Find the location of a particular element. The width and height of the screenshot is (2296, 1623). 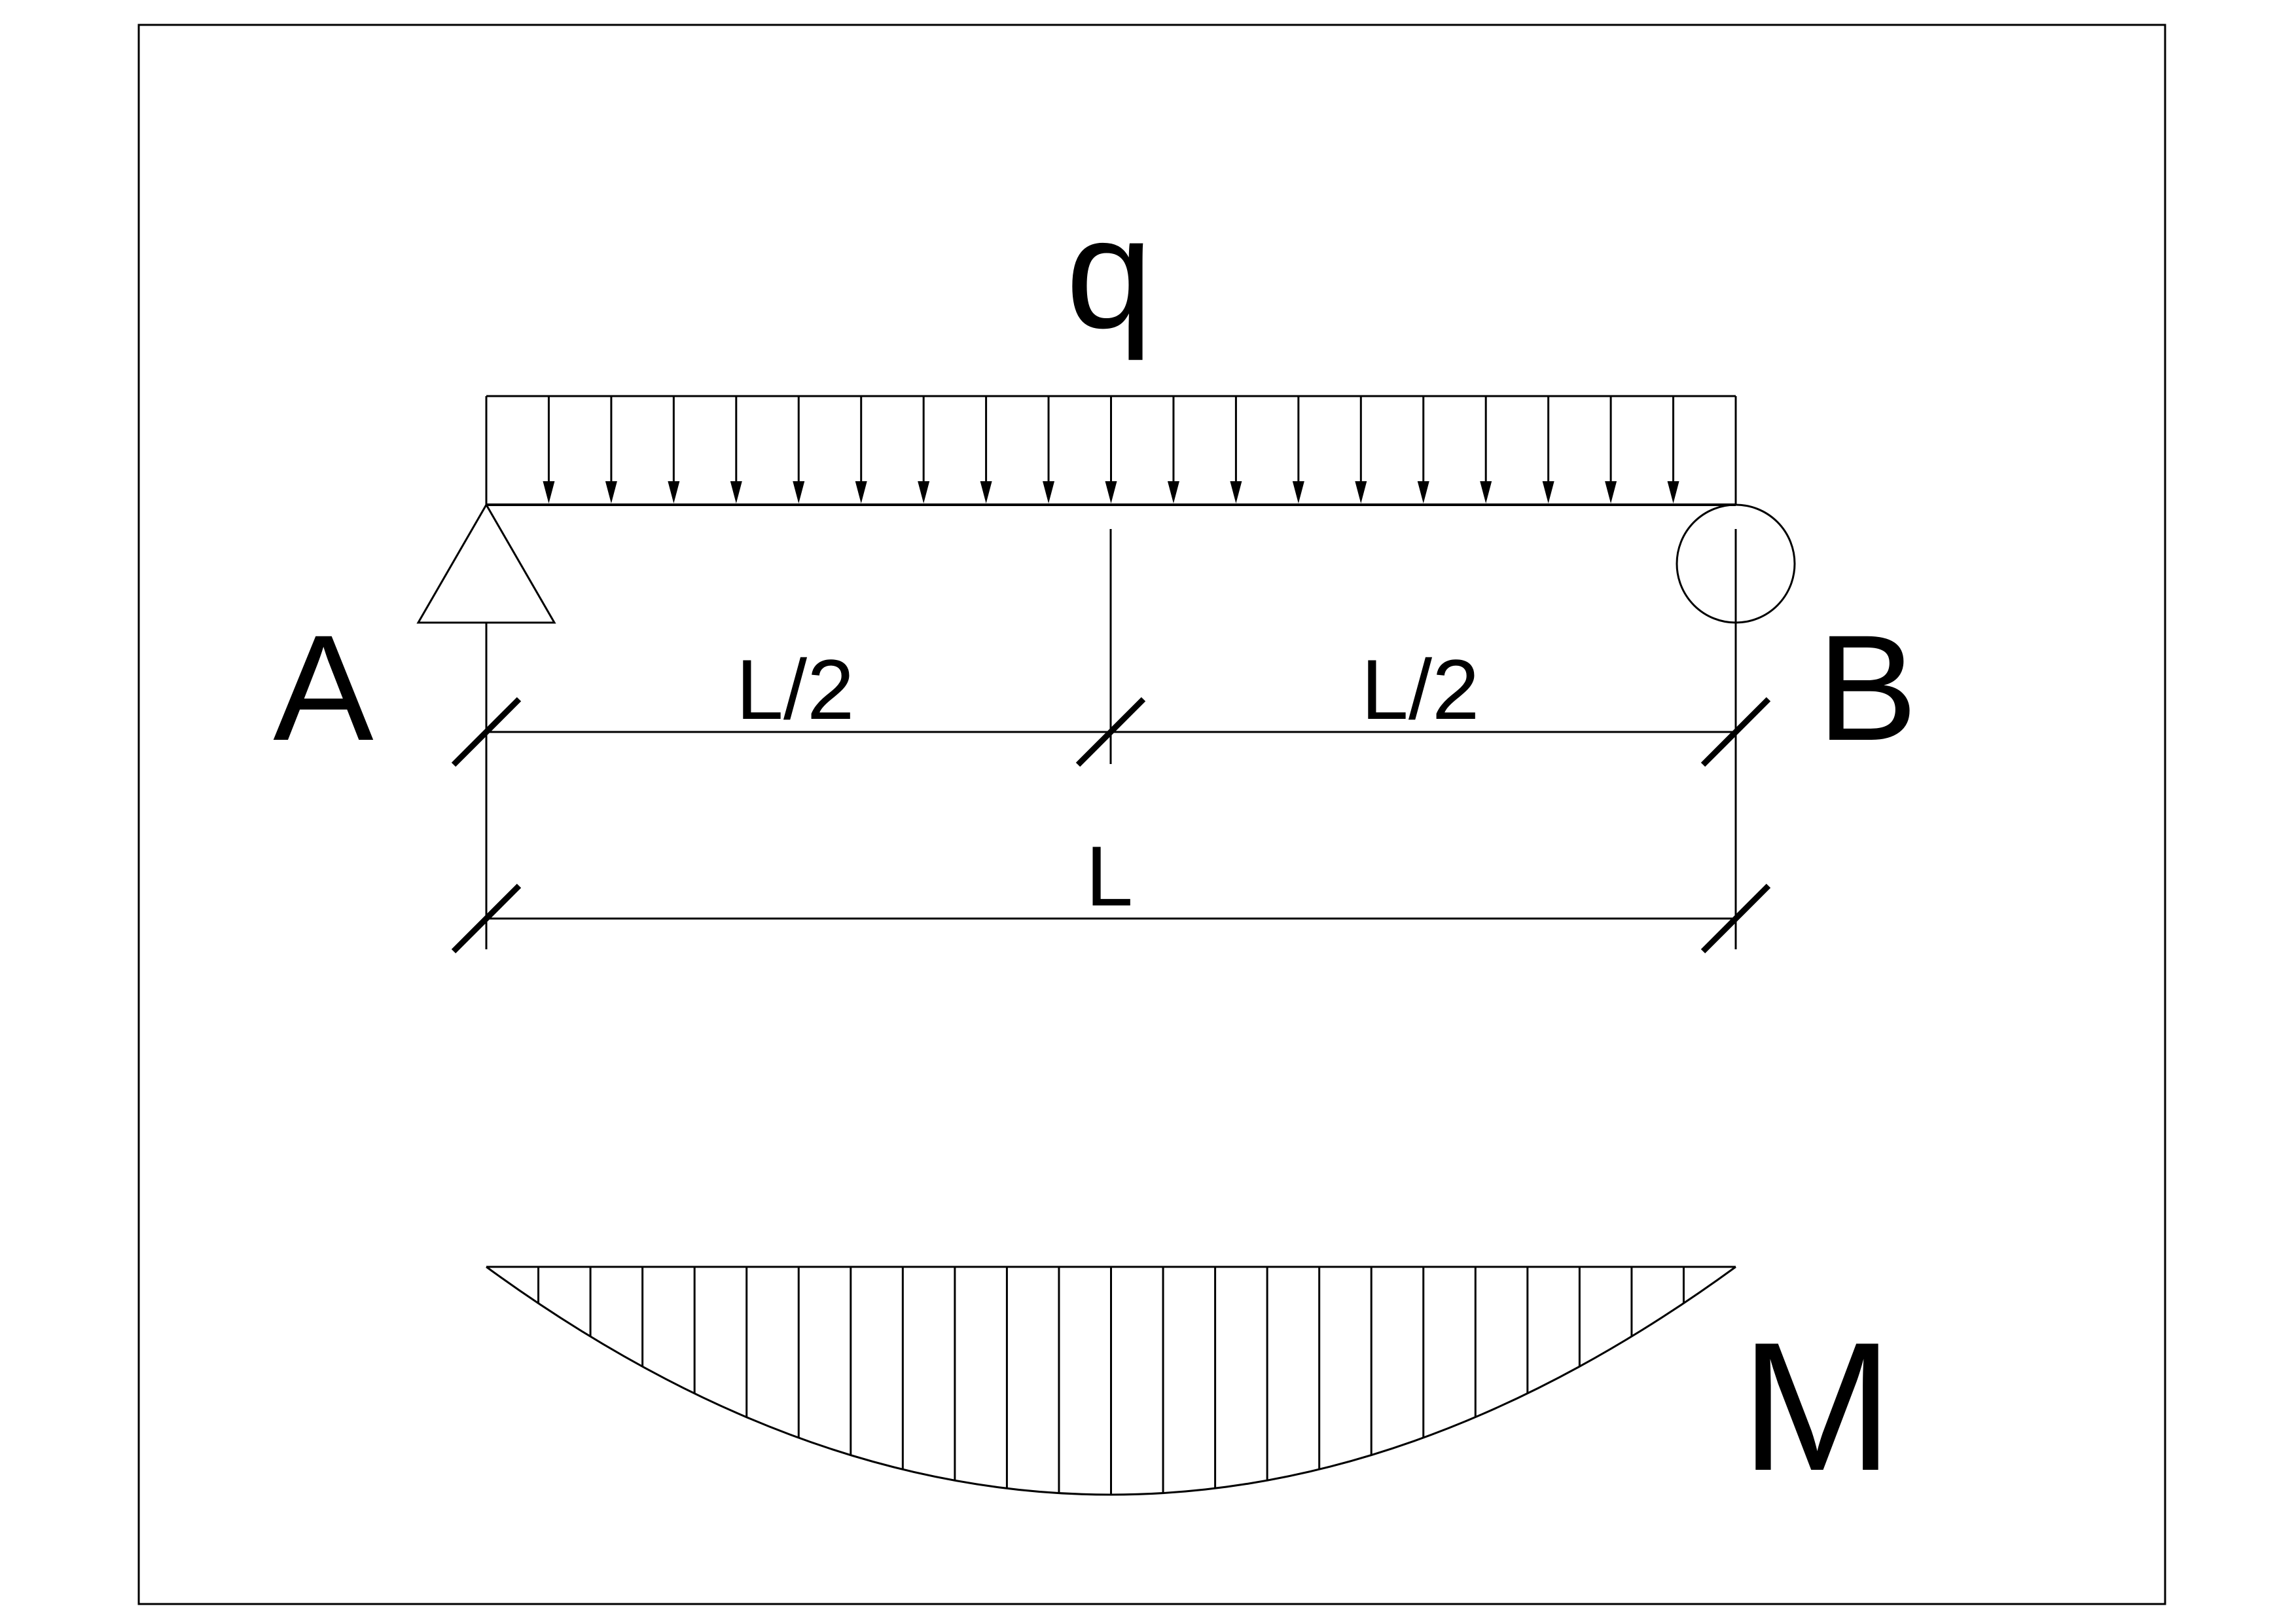

moment-diagram is located at coordinates (1111, 1381).